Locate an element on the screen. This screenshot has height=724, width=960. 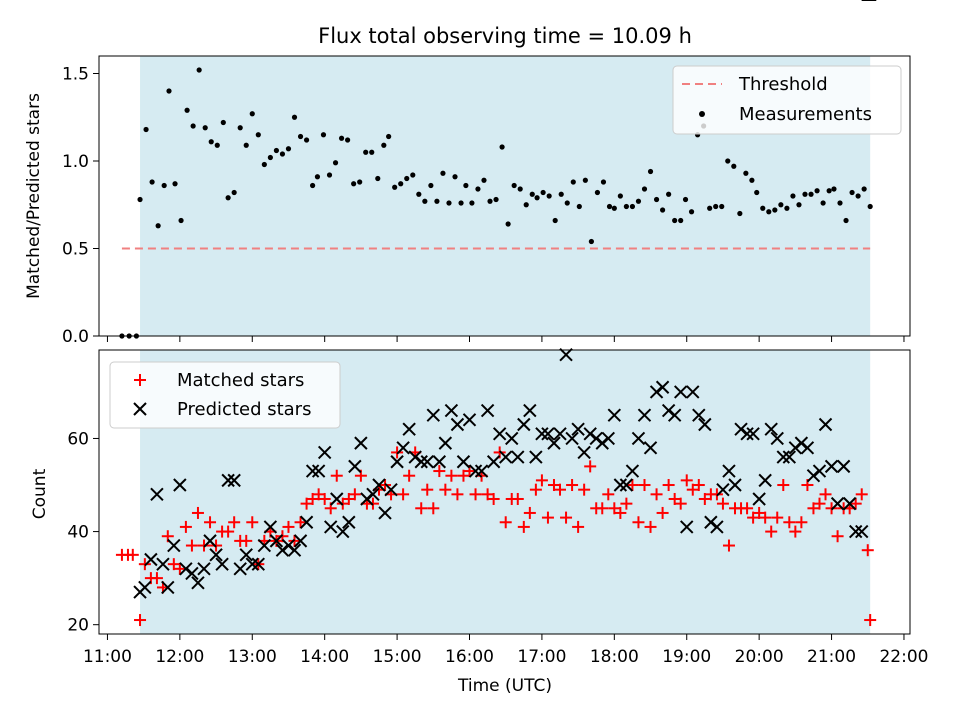
bottom-y-ticks: 20 40 60 is located at coordinates (83, 532).